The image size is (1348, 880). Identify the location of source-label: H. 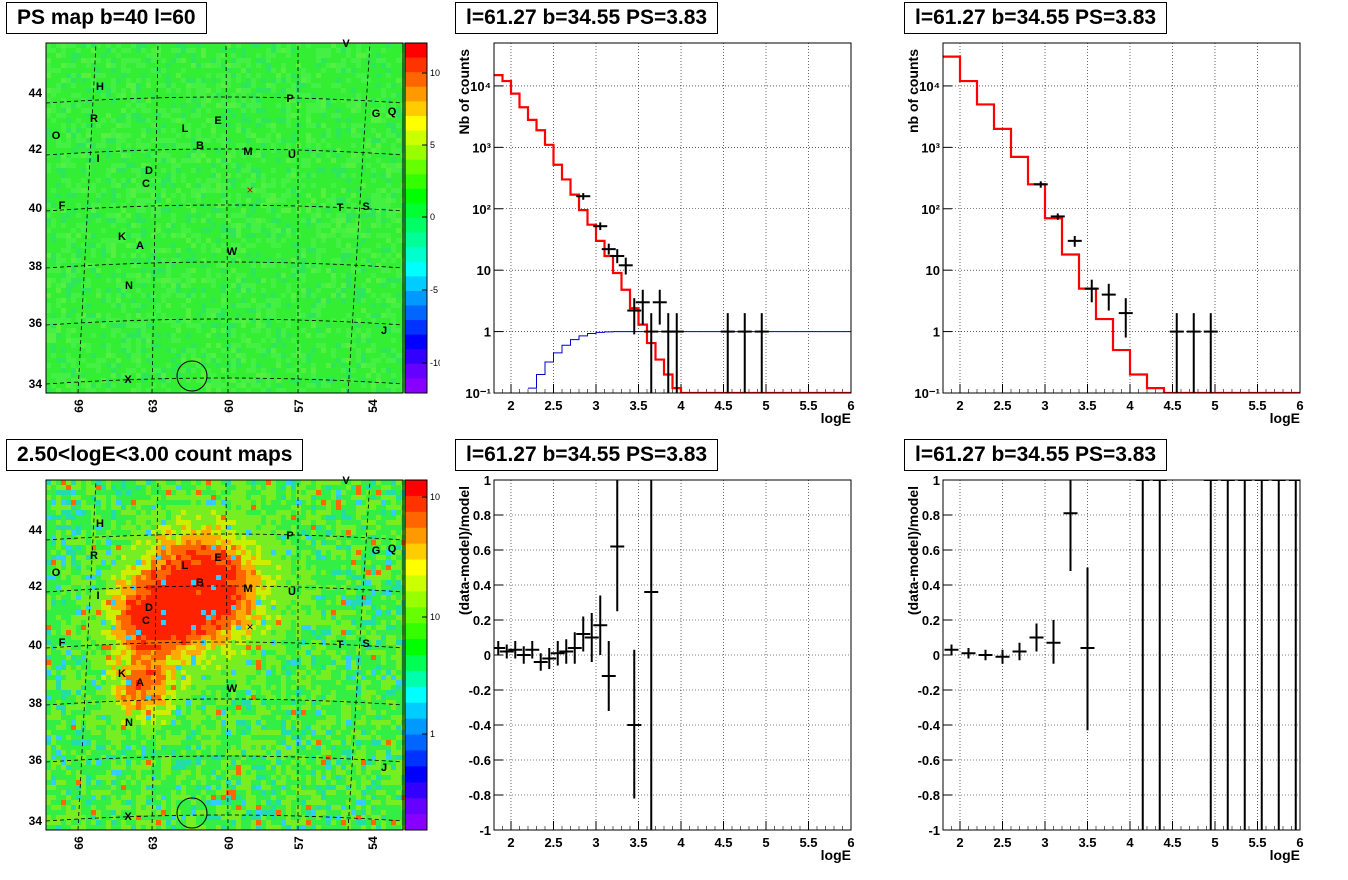
(100, 87).